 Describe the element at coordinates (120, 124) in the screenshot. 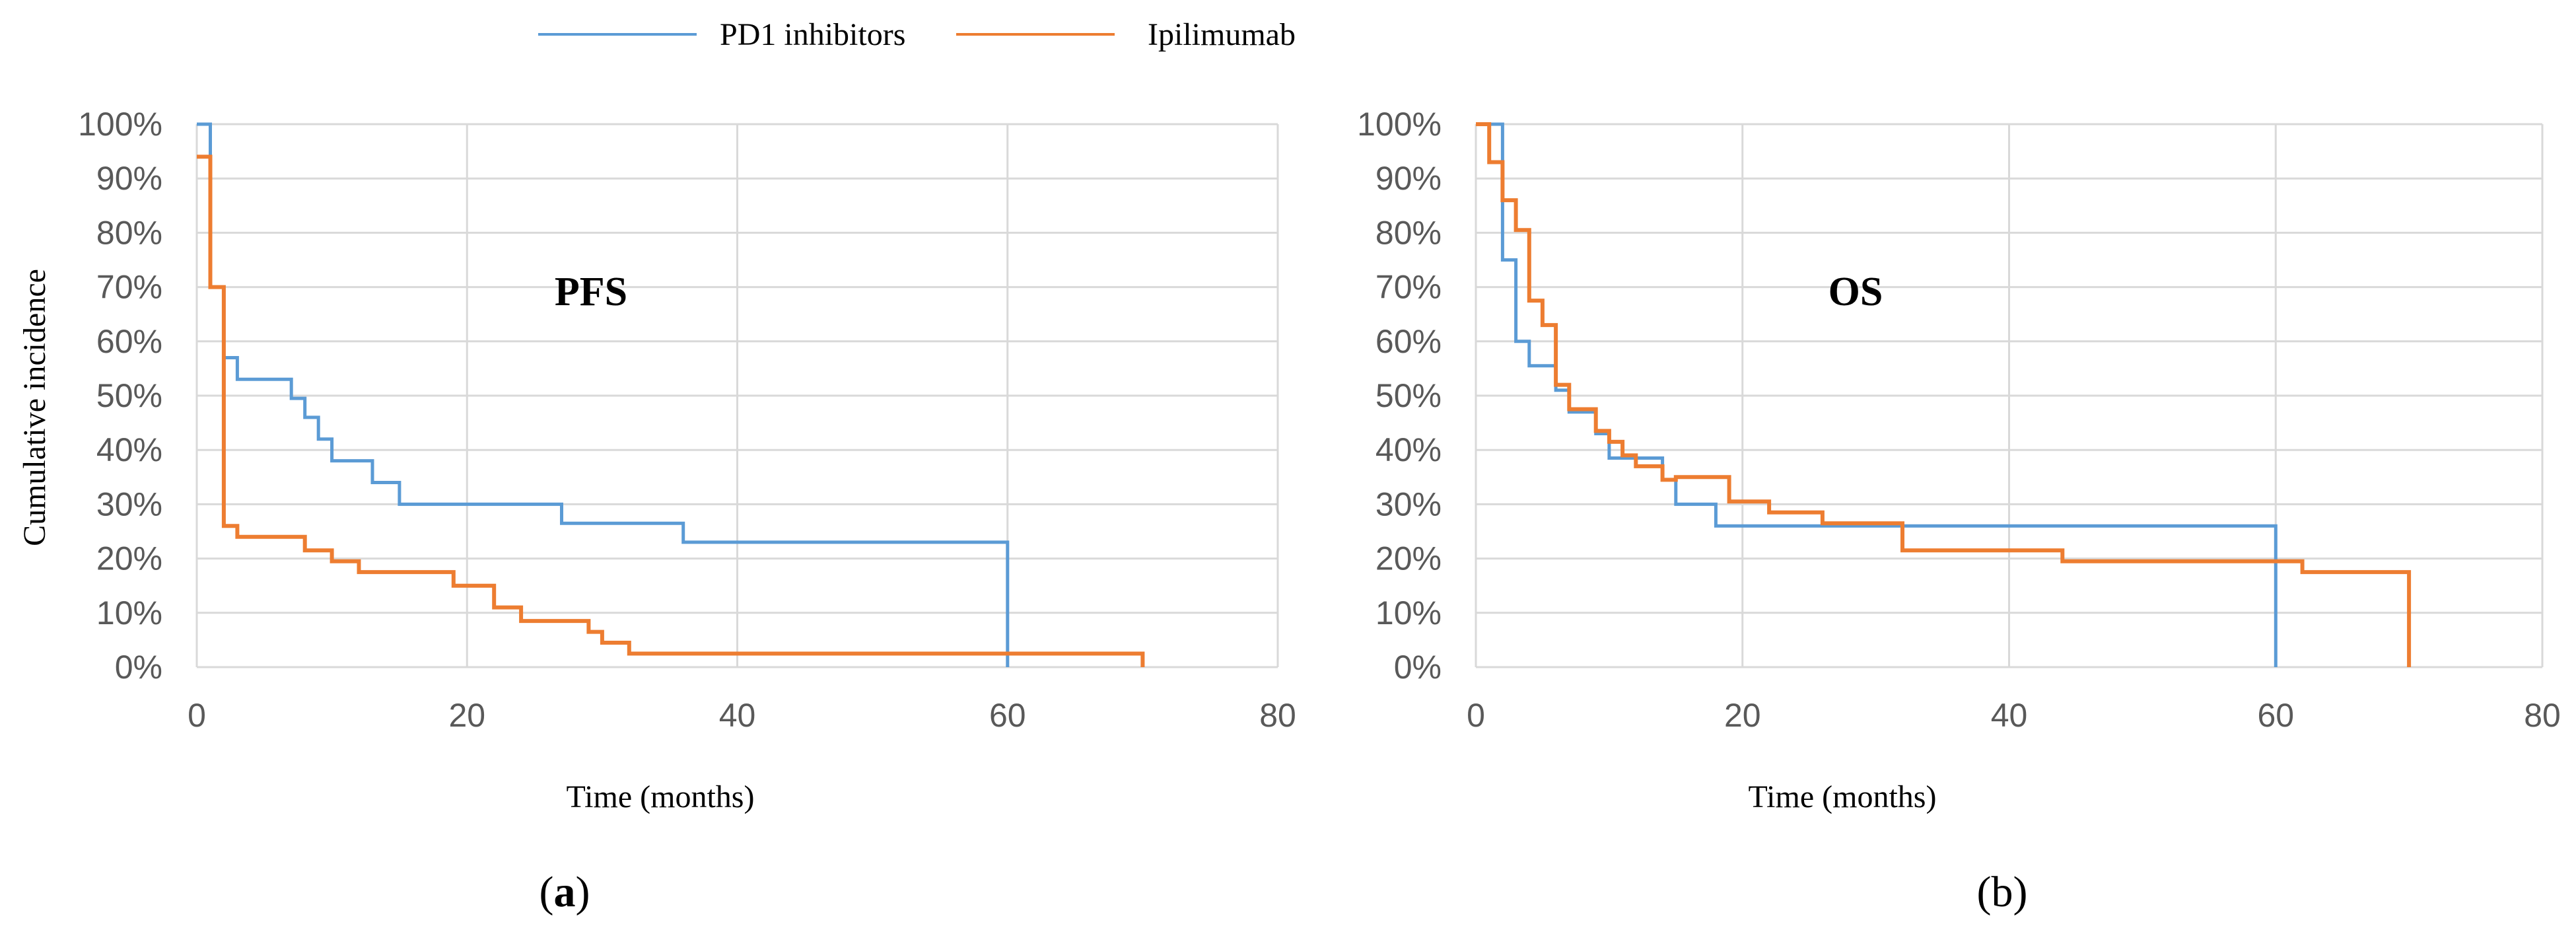

I see `pfs-y-tick-label: 100%` at that location.